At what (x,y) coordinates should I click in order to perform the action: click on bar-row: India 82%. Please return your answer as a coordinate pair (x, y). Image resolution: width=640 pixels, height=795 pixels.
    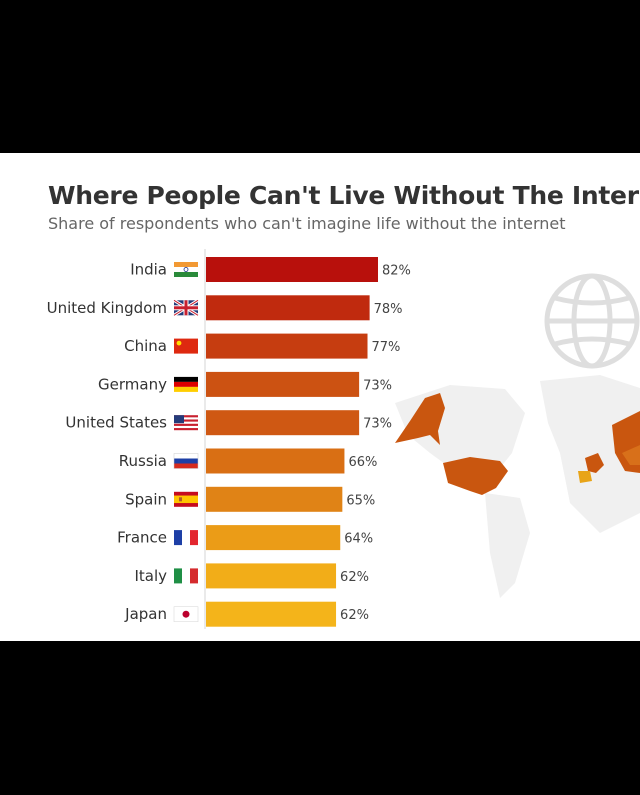
    Looking at the image, I should click on (270, 269).